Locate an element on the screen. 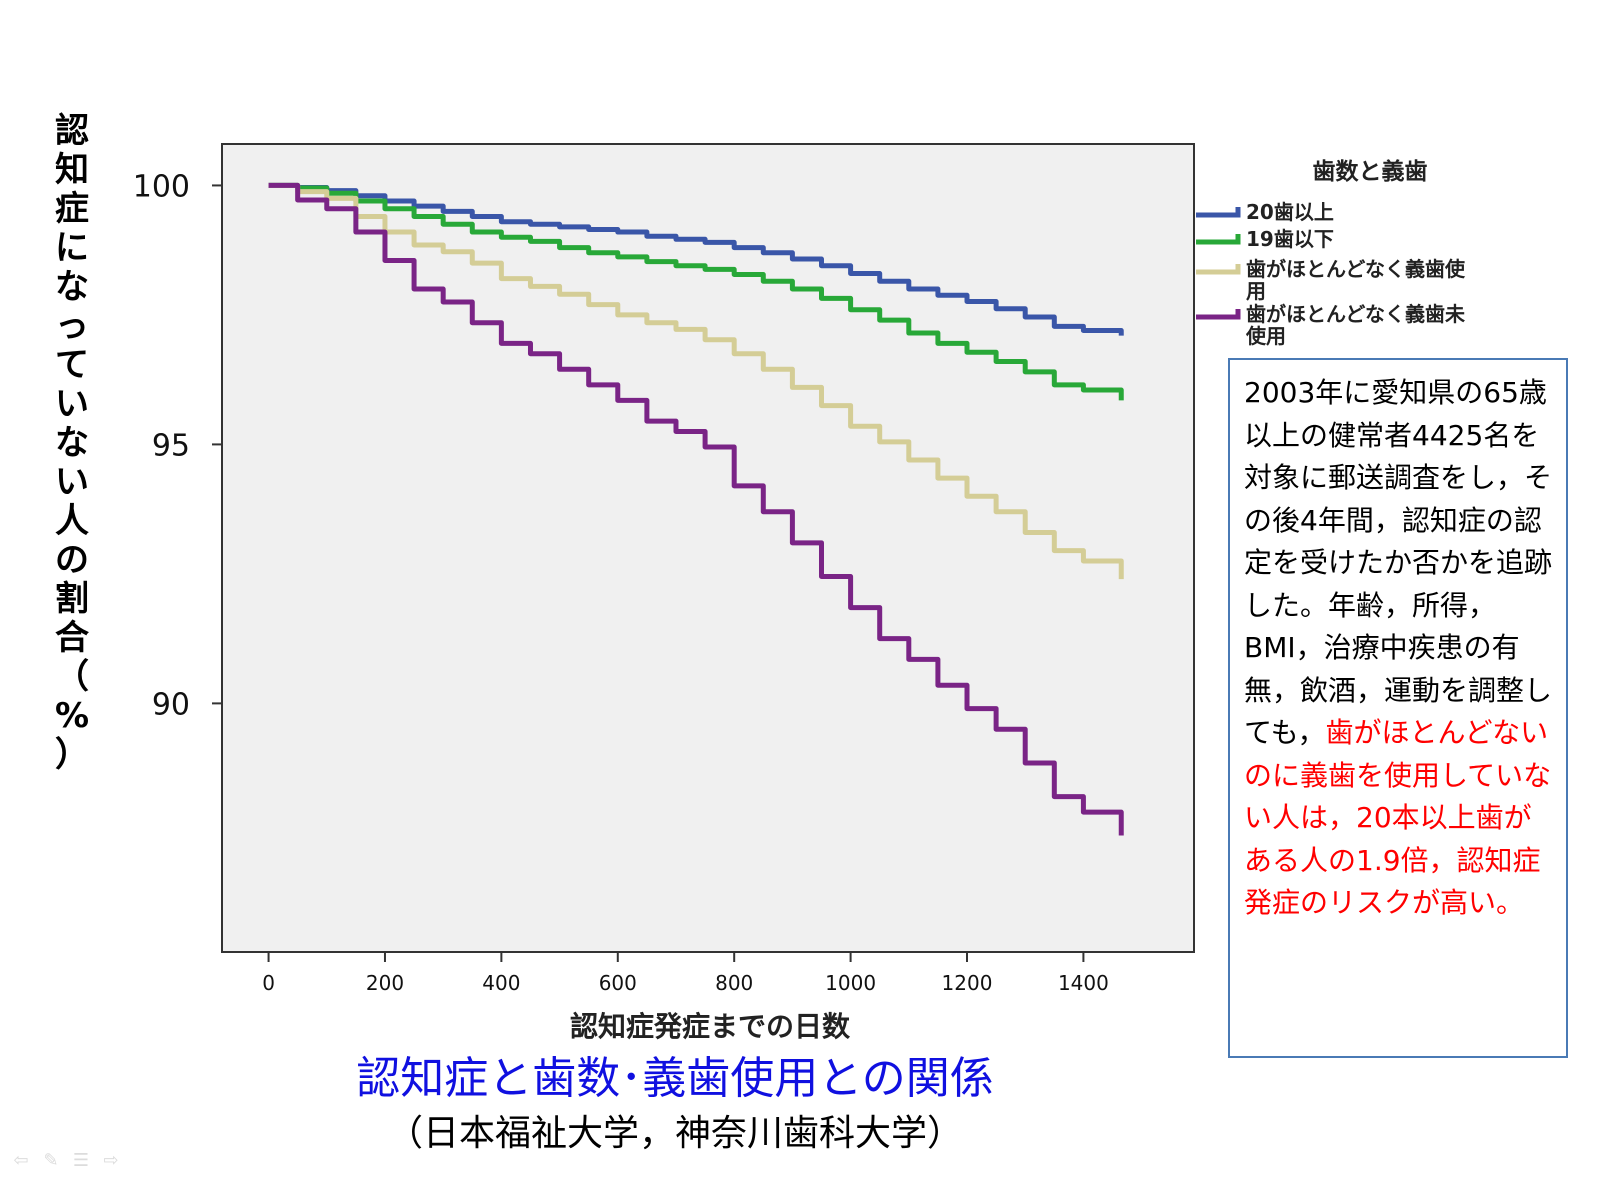  x-tick-label: 800 is located at coordinates (734, 983).